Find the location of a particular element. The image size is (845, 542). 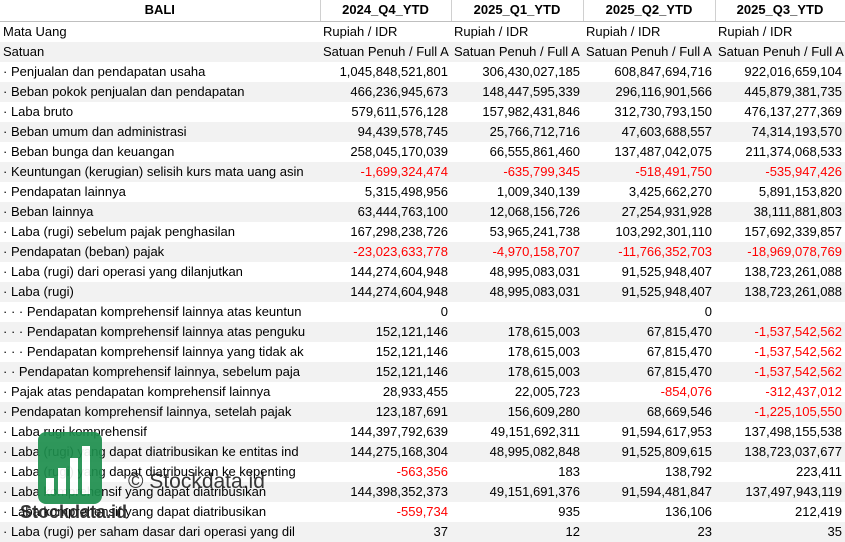

value-cell: 68,669,546 is located at coordinates (649, 411).